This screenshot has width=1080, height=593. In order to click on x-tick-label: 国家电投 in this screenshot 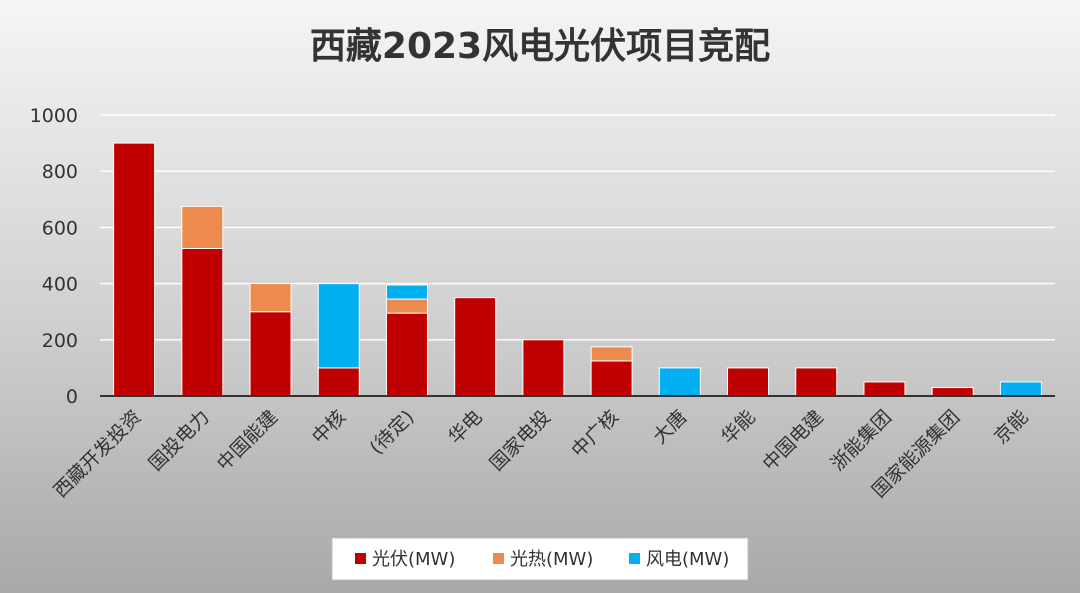, I will do `click(520, 440)`.